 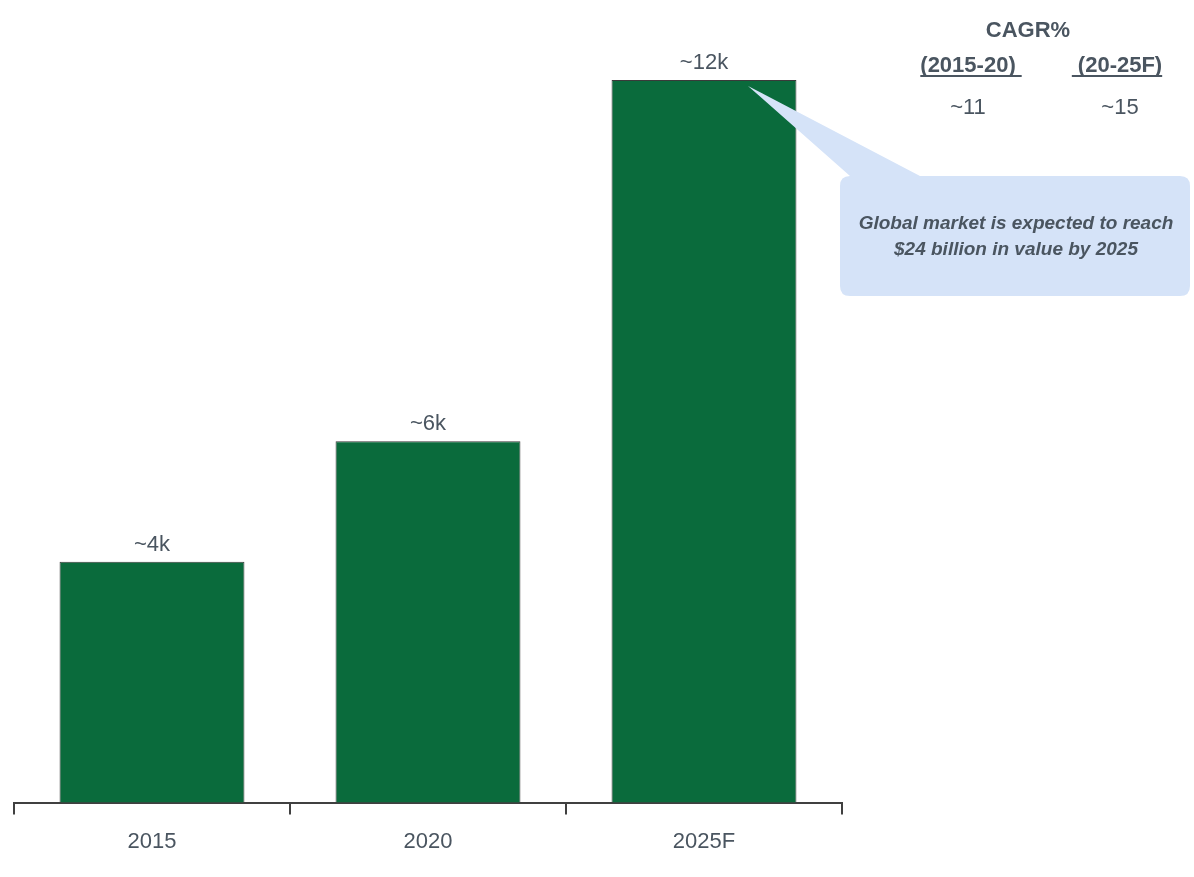 I want to click on x-tick-label: 2025F, so click(x=704, y=840).